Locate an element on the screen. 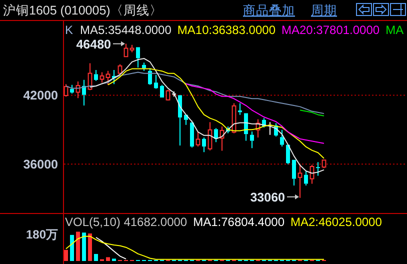 The height and width of the screenshot is (264, 407). text: 180万 is located at coordinates (42, 235).